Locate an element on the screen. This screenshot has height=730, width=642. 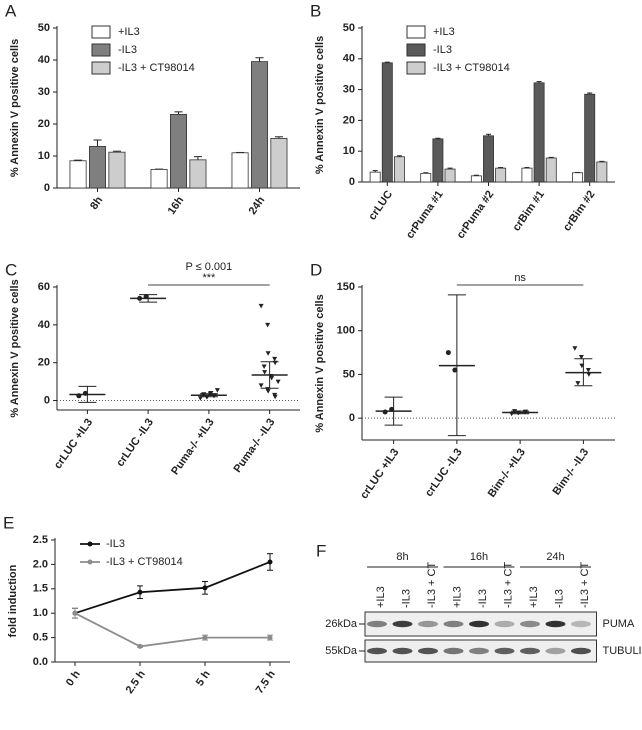
x-tick-label: 16h is located at coordinates (176, 205).